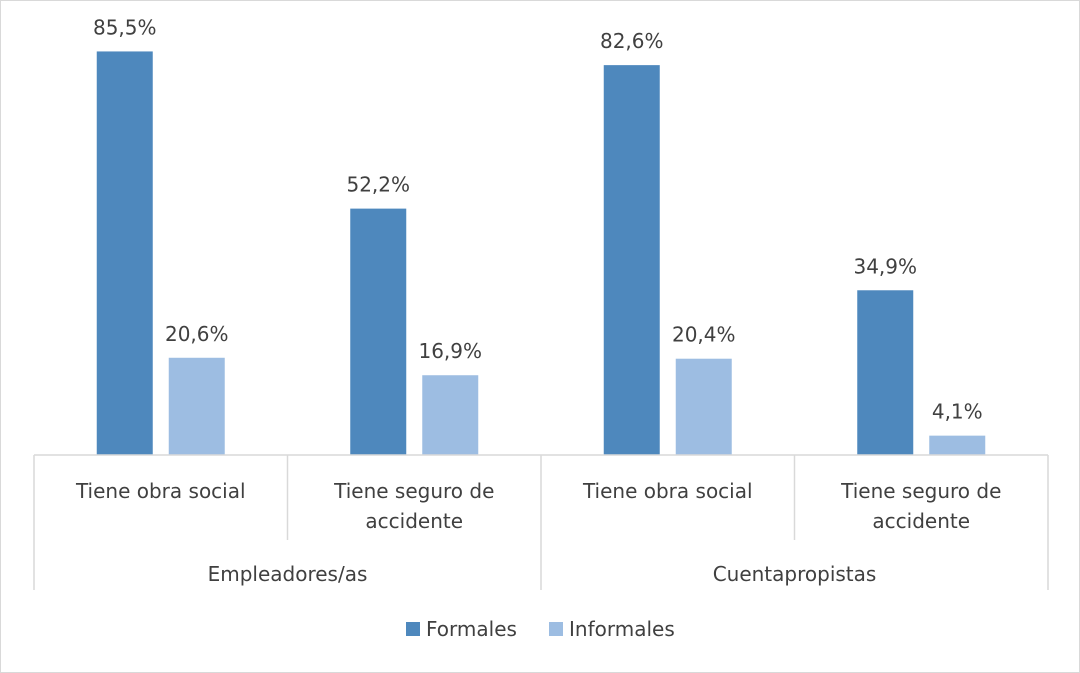 The height and width of the screenshot is (673, 1080). I want to click on data-label-informales-1: 20,6%, so click(197, 334).